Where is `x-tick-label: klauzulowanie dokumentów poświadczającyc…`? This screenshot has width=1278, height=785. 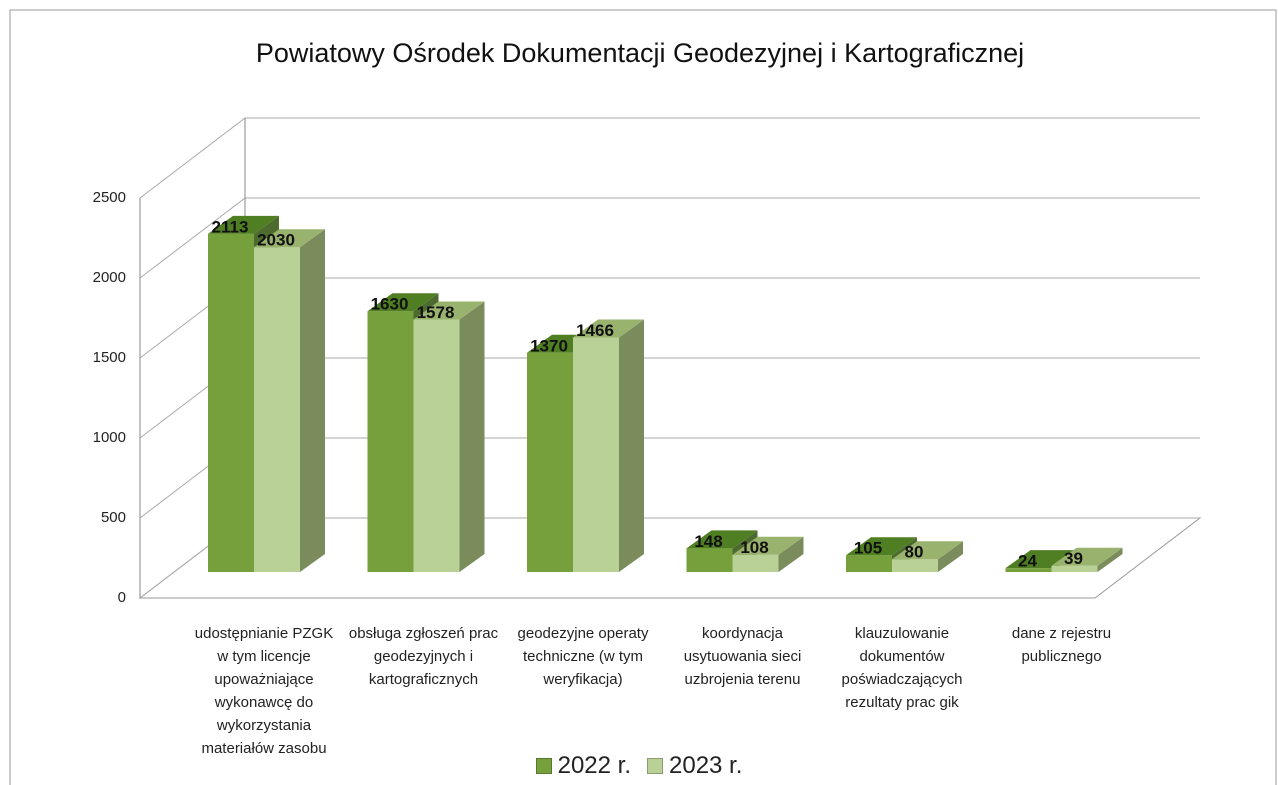 x-tick-label: klauzulowanie dokumentów poświadczającyc… is located at coordinates (902, 668).